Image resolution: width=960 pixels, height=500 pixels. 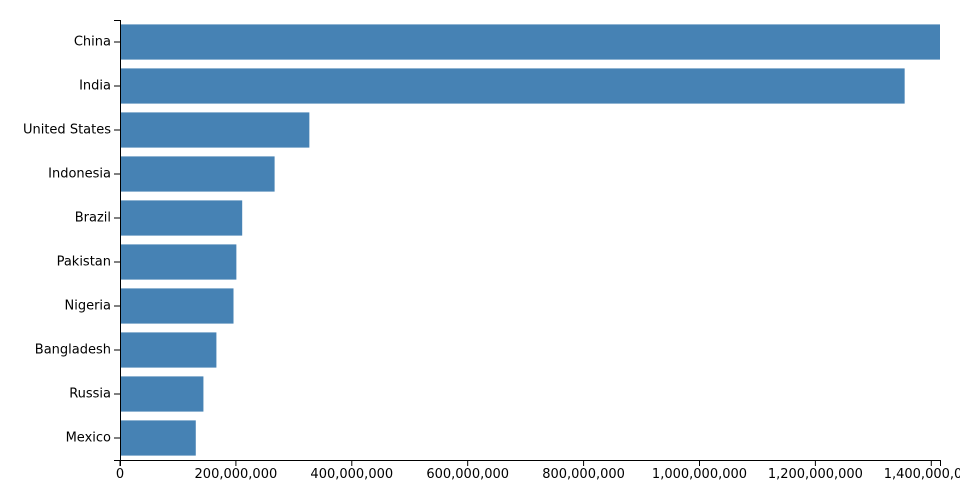 What do you see at coordinates (92, 42) in the screenshot?
I see `y-tick-label-china: China` at bounding box center [92, 42].